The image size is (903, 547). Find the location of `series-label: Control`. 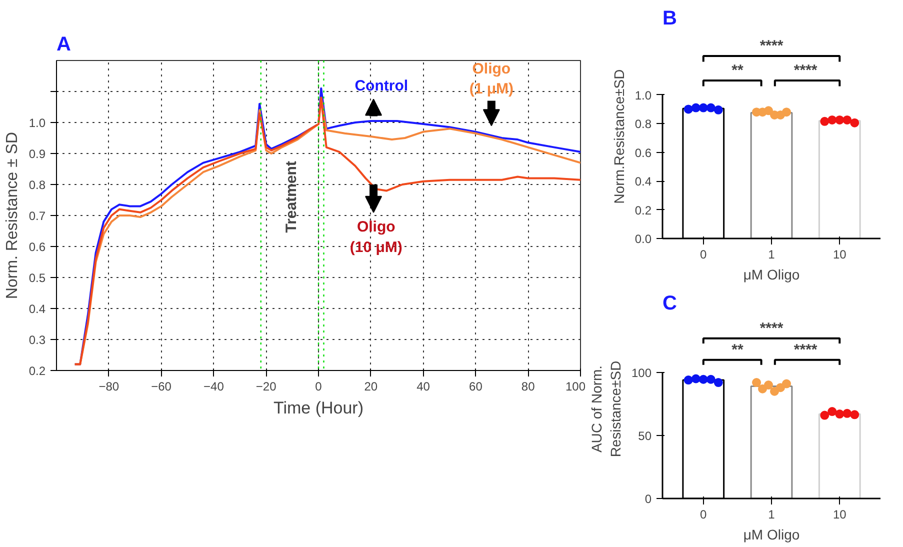

series-label: Control is located at coordinates (381, 86).